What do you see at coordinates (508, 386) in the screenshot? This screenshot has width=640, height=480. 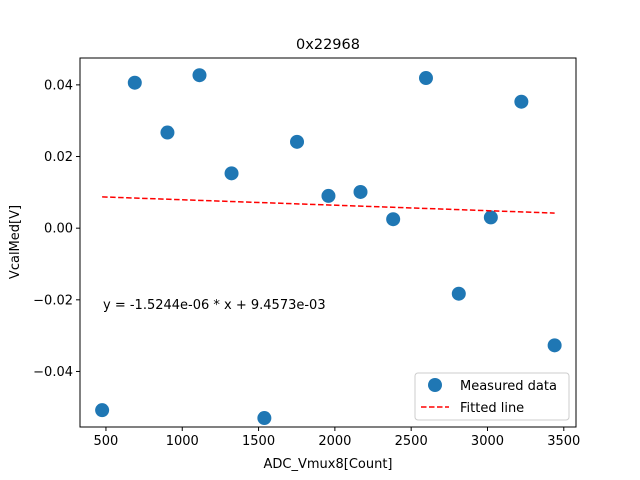 I see `legend-label-measured: Measured data` at bounding box center [508, 386].